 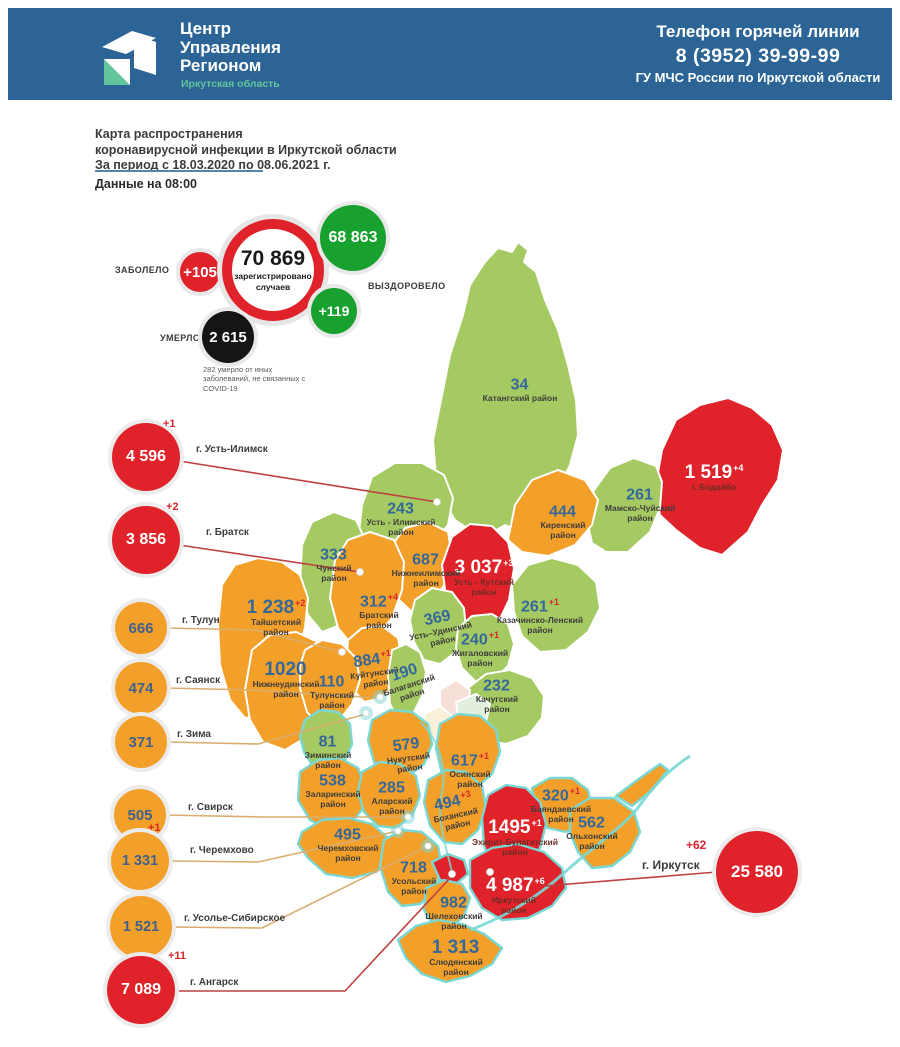 What do you see at coordinates (719, 476) in the screenshot?
I see `district-shape-bodaybinsky` at bounding box center [719, 476].